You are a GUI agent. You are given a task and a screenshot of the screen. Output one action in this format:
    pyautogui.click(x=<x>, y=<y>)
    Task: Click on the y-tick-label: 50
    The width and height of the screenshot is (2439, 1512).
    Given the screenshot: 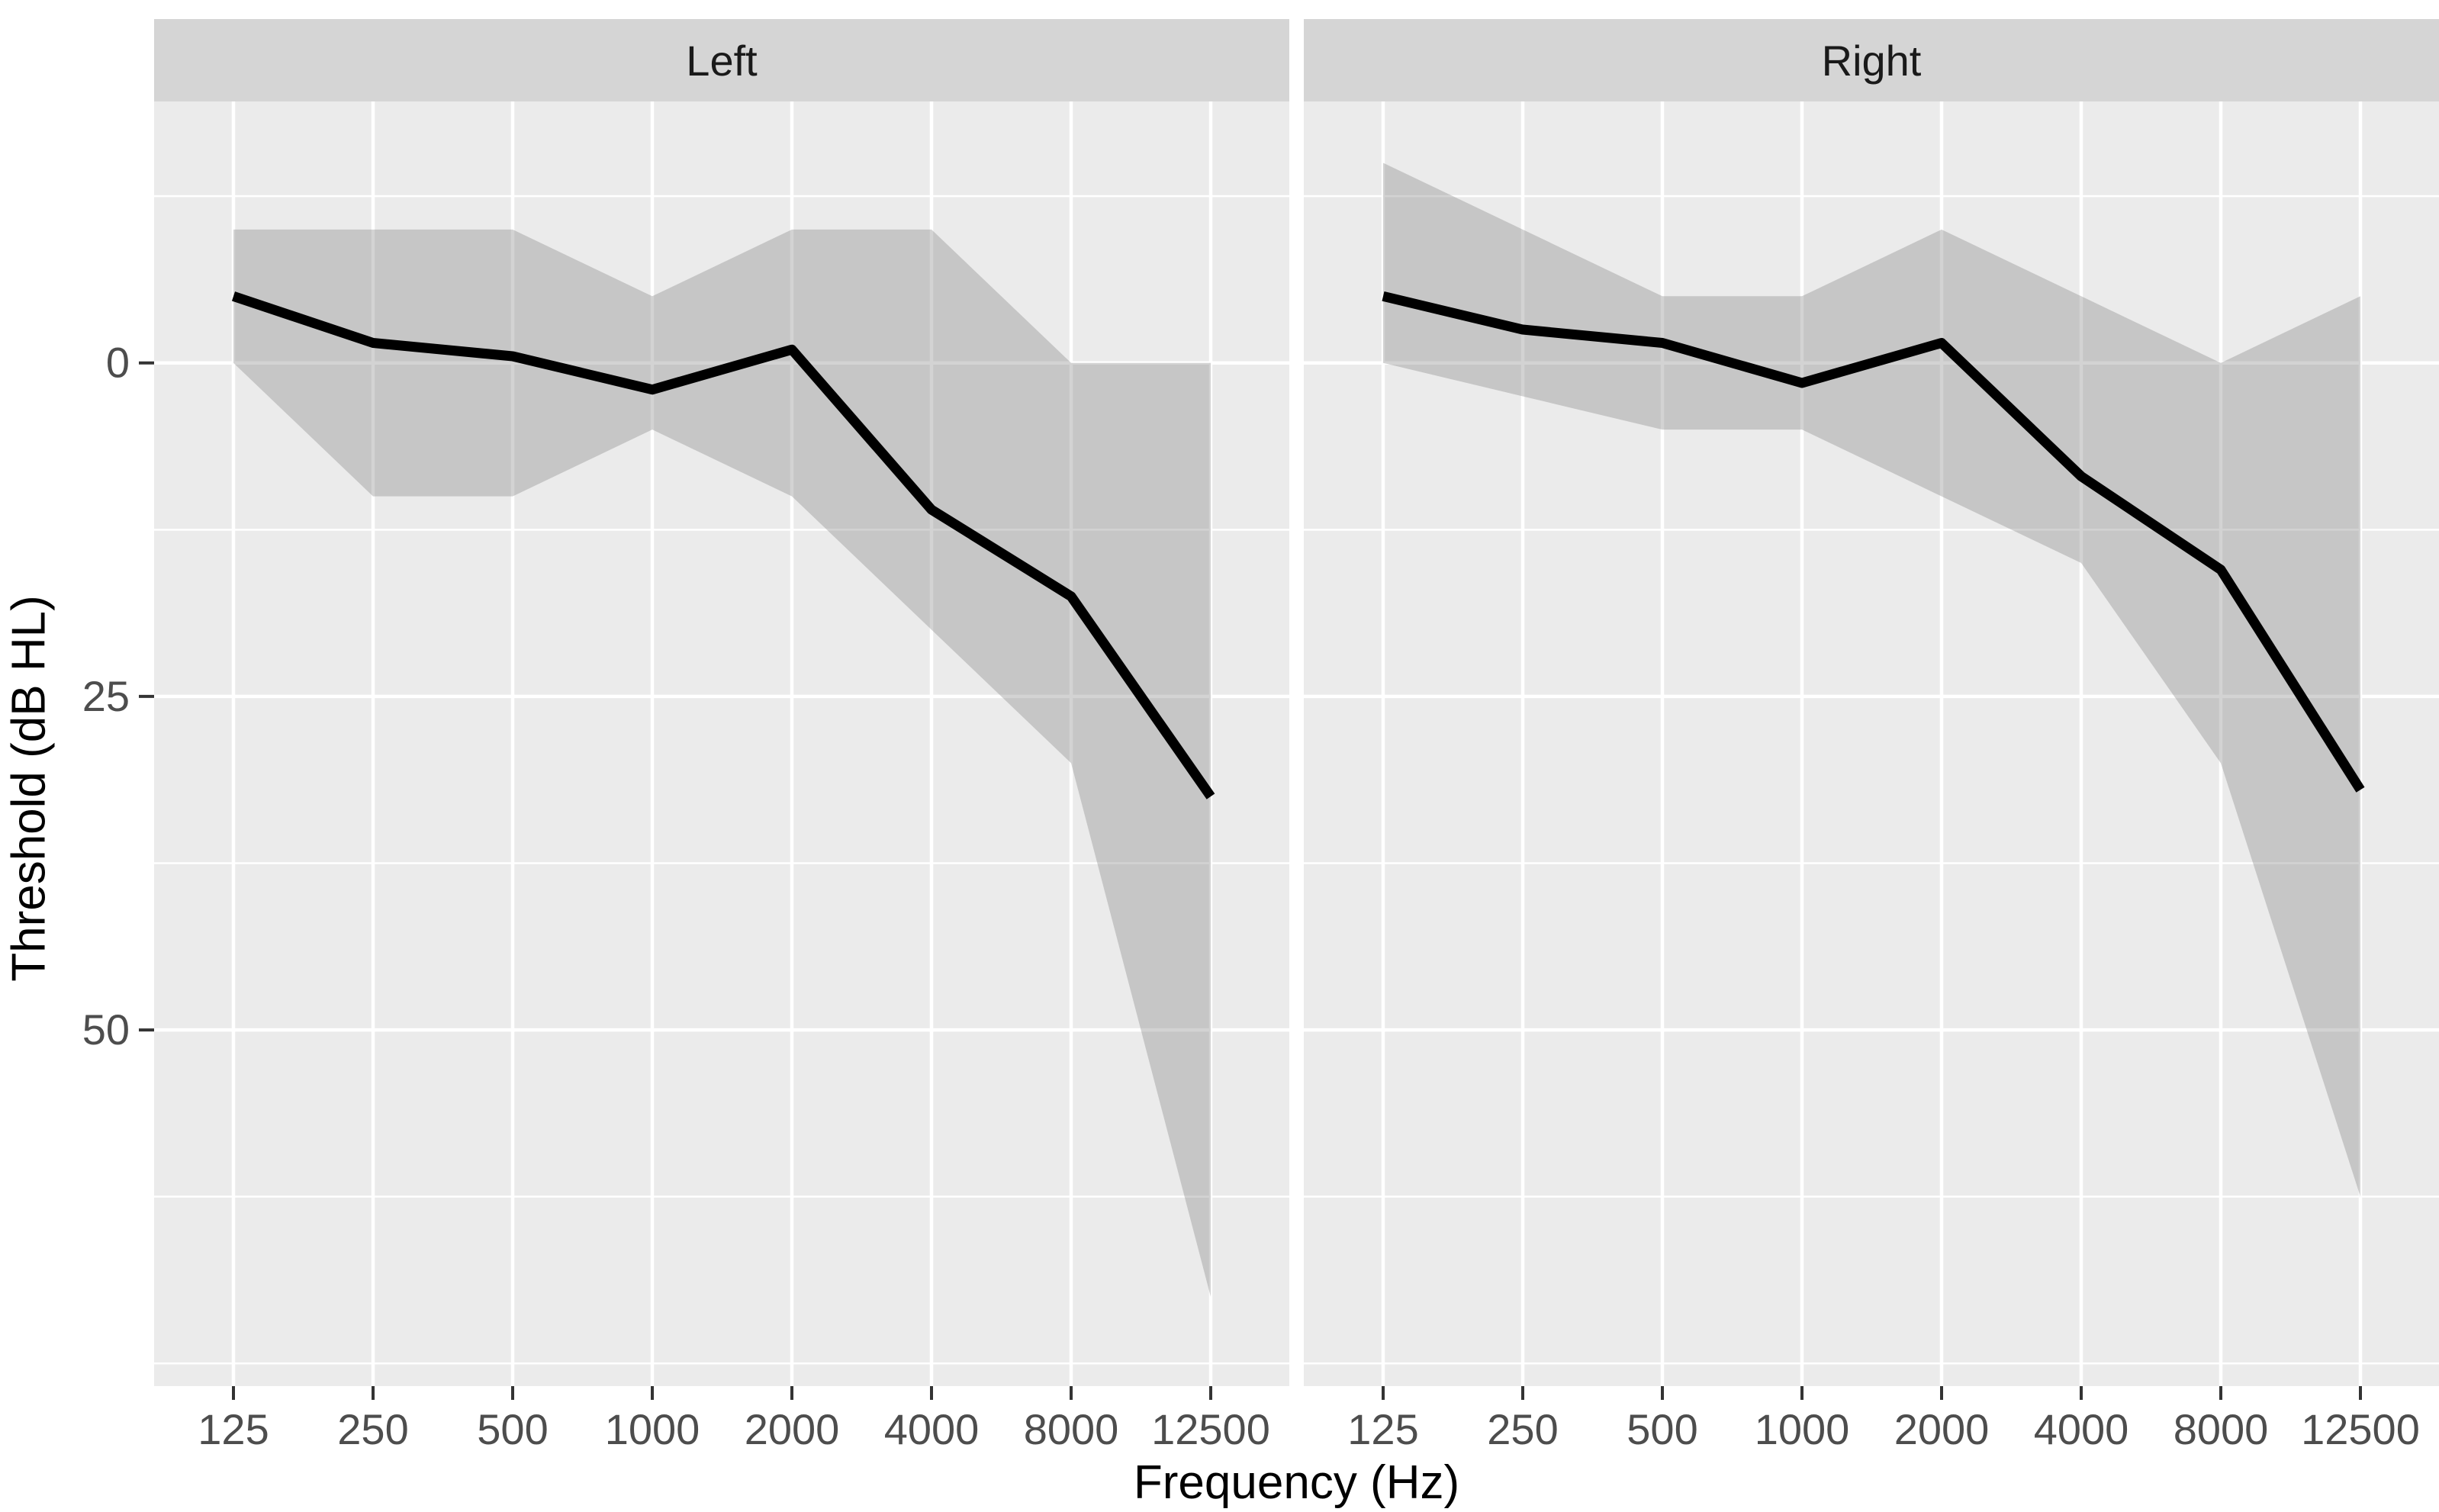 What is the action you would take?
    pyautogui.click(x=106, y=1029)
    